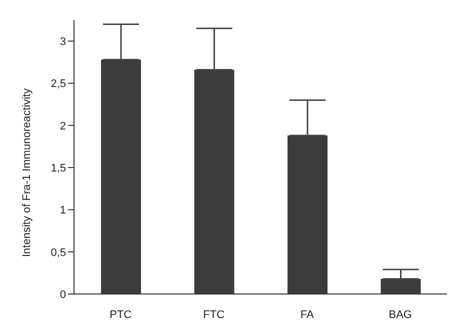 The height and width of the screenshot is (336, 465). What do you see at coordinates (63, 126) in the screenshot?
I see `y-tick-label: 2` at bounding box center [63, 126].